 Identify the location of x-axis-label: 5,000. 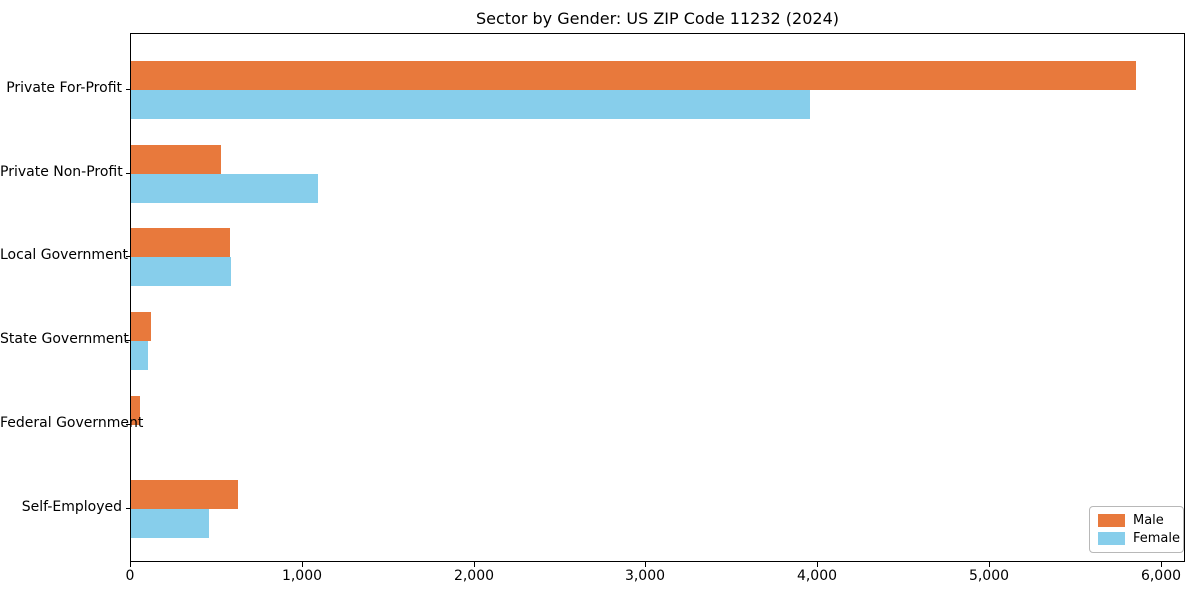
(989, 576).